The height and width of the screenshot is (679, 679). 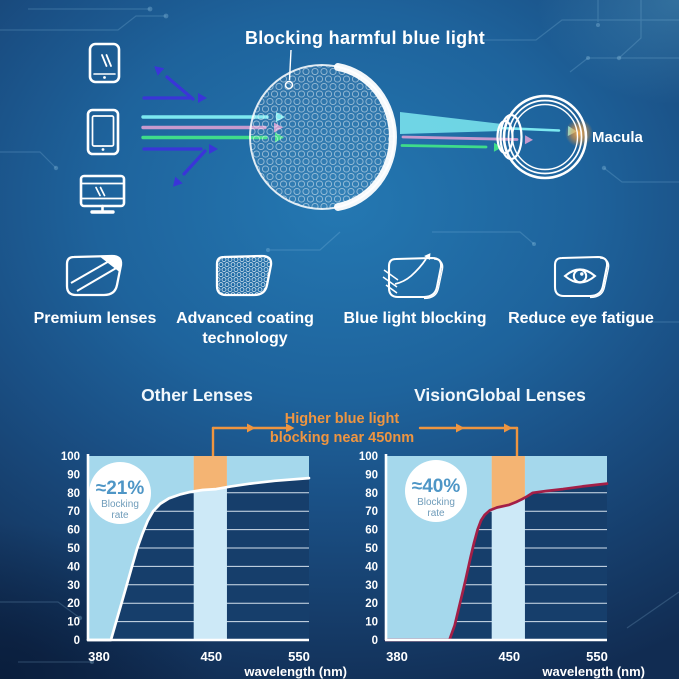 What do you see at coordinates (323, 137) in the screenshot?
I see `coated-lens` at bounding box center [323, 137].